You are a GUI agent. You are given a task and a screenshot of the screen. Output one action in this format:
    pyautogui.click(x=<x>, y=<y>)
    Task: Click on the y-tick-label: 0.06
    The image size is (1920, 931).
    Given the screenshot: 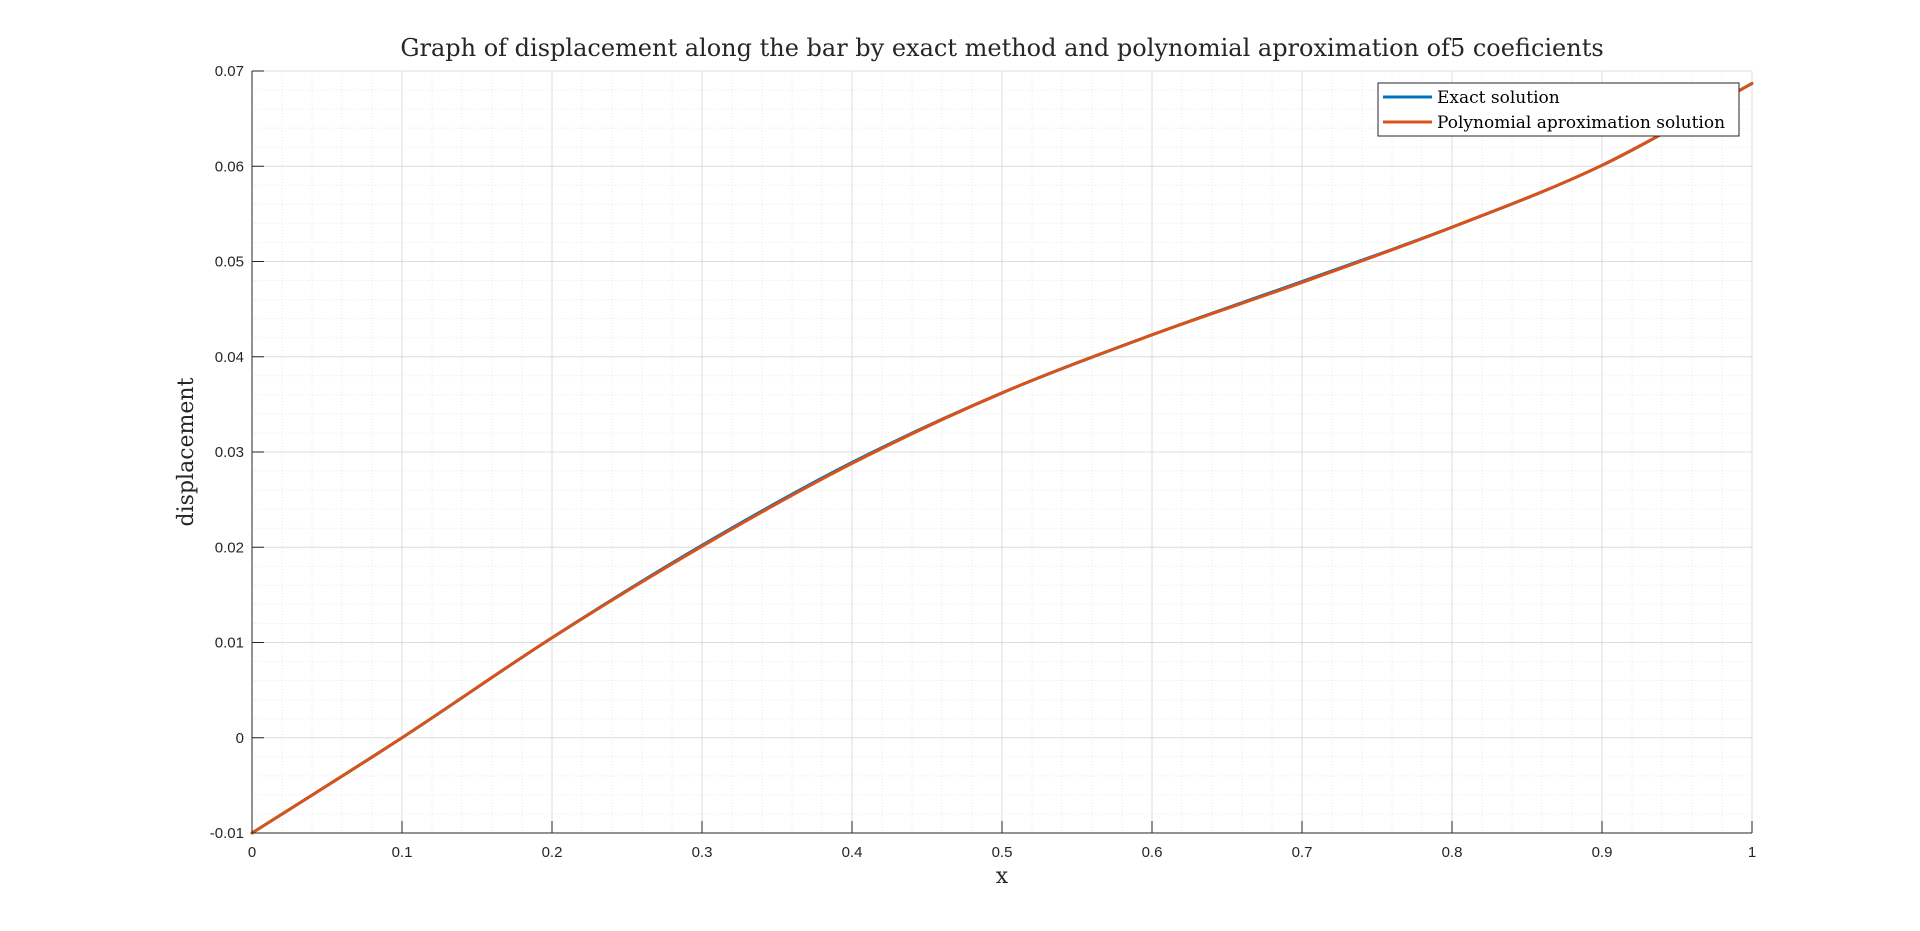 What is the action you would take?
    pyautogui.click(x=229, y=166)
    